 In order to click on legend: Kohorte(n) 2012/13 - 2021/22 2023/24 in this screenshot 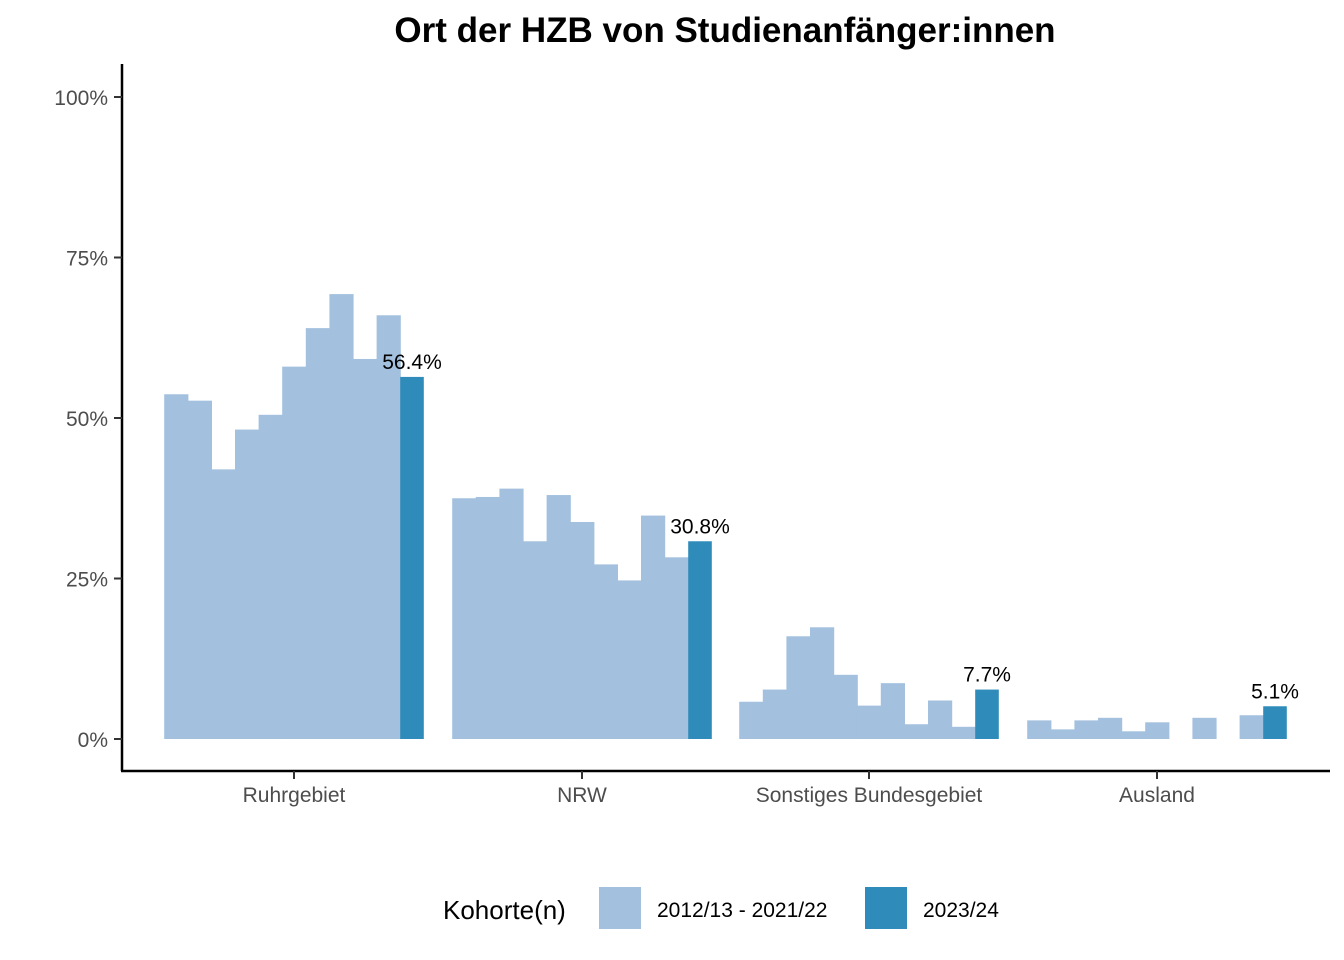, I will do `click(721, 908)`.